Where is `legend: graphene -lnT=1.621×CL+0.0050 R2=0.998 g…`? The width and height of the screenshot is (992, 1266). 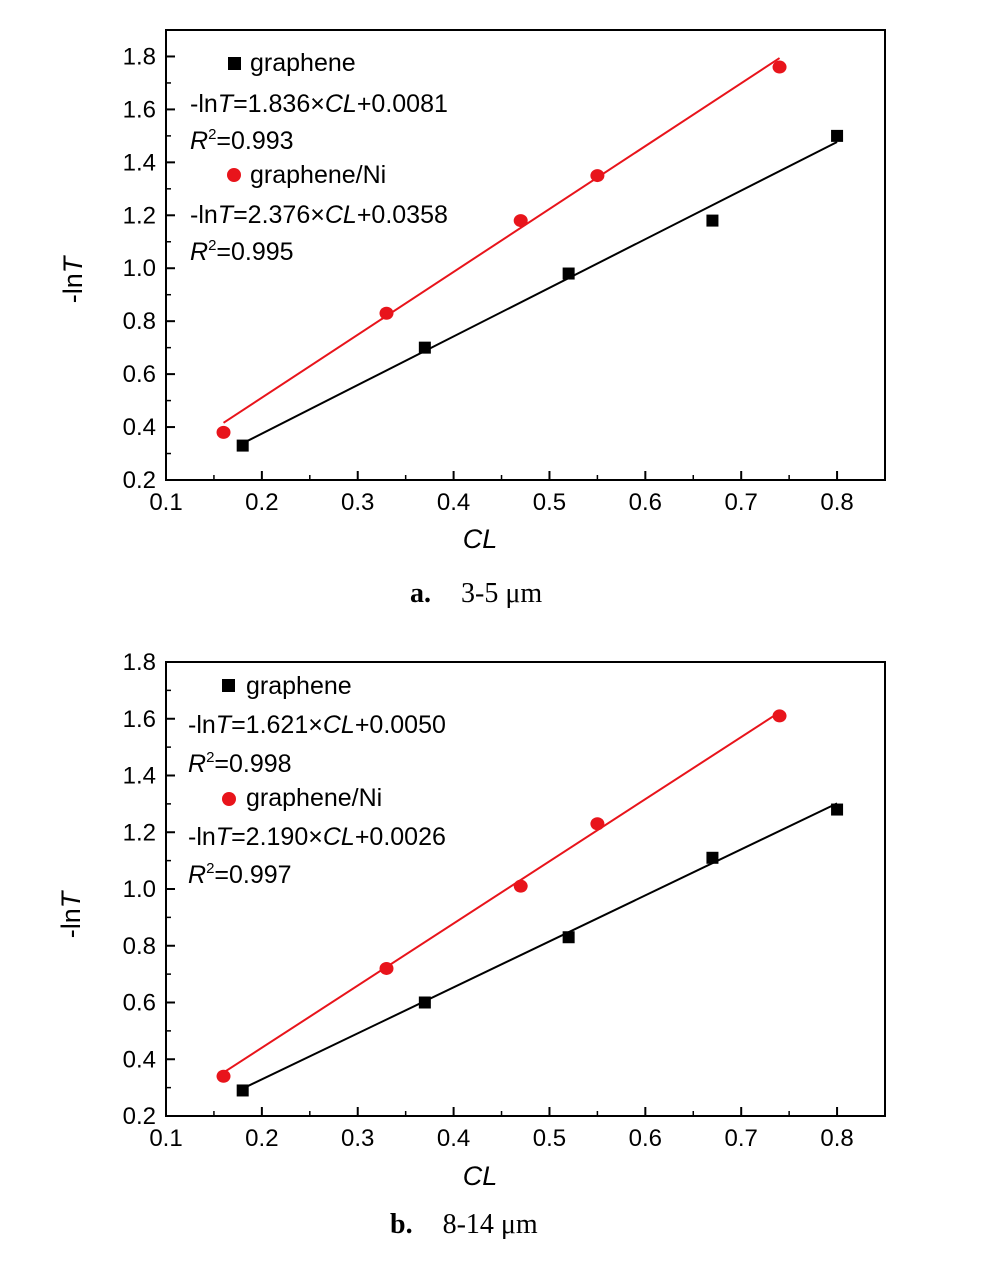
legend: graphene -lnT=1.621×CL+0.0050 R2=0.998 g… is located at coordinates (317, 780).